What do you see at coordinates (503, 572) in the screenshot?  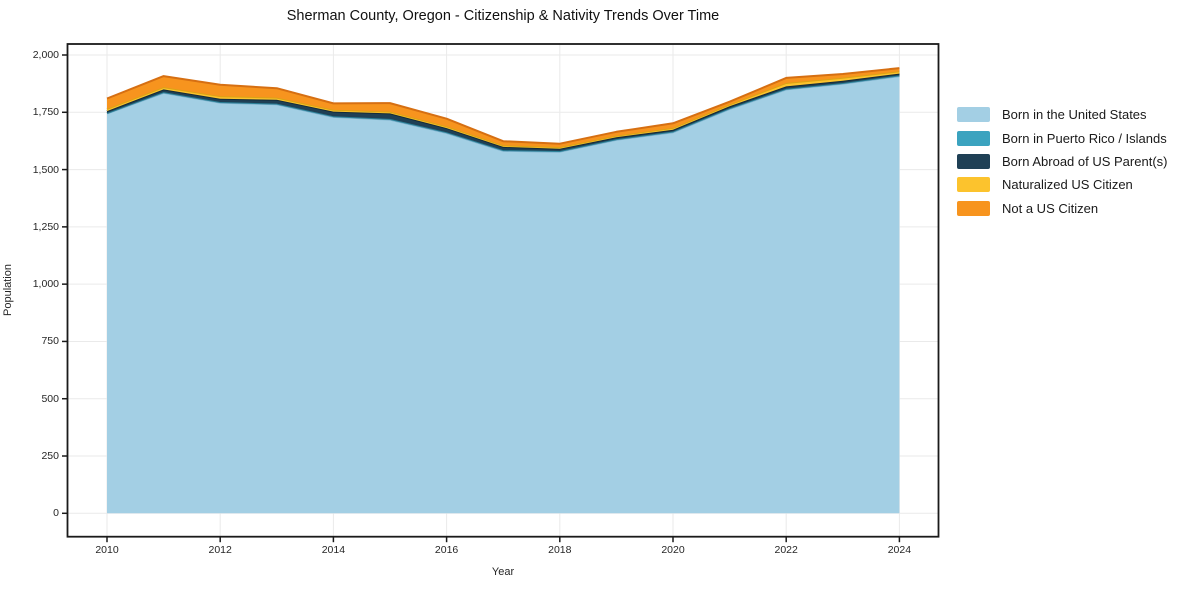 I see `x-axis-title: Year` at bounding box center [503, 572].